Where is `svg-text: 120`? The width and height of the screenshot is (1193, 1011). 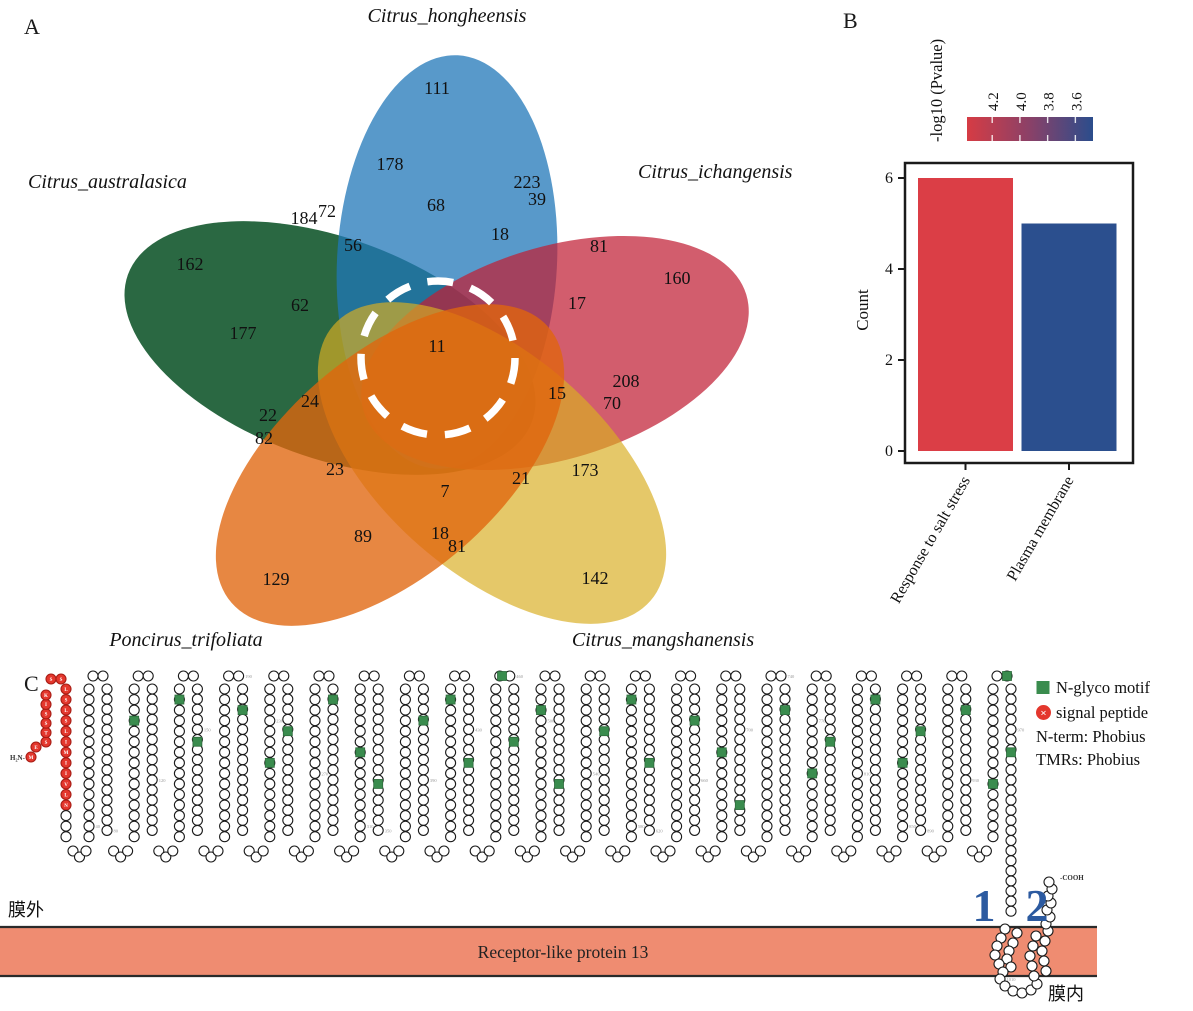 svg-text: 120 is located at coordinates (163, 780).